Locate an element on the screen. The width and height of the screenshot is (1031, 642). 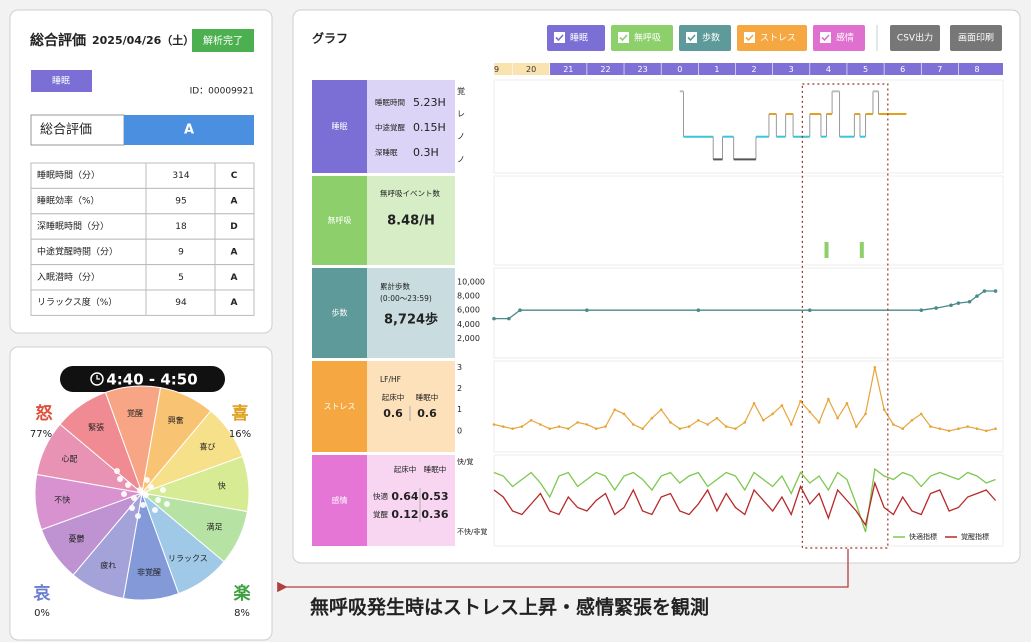
time-header: 19 20 21 22 23 0 1 2 3 4 5 6 7 8 is located at coordinates (746, 69).